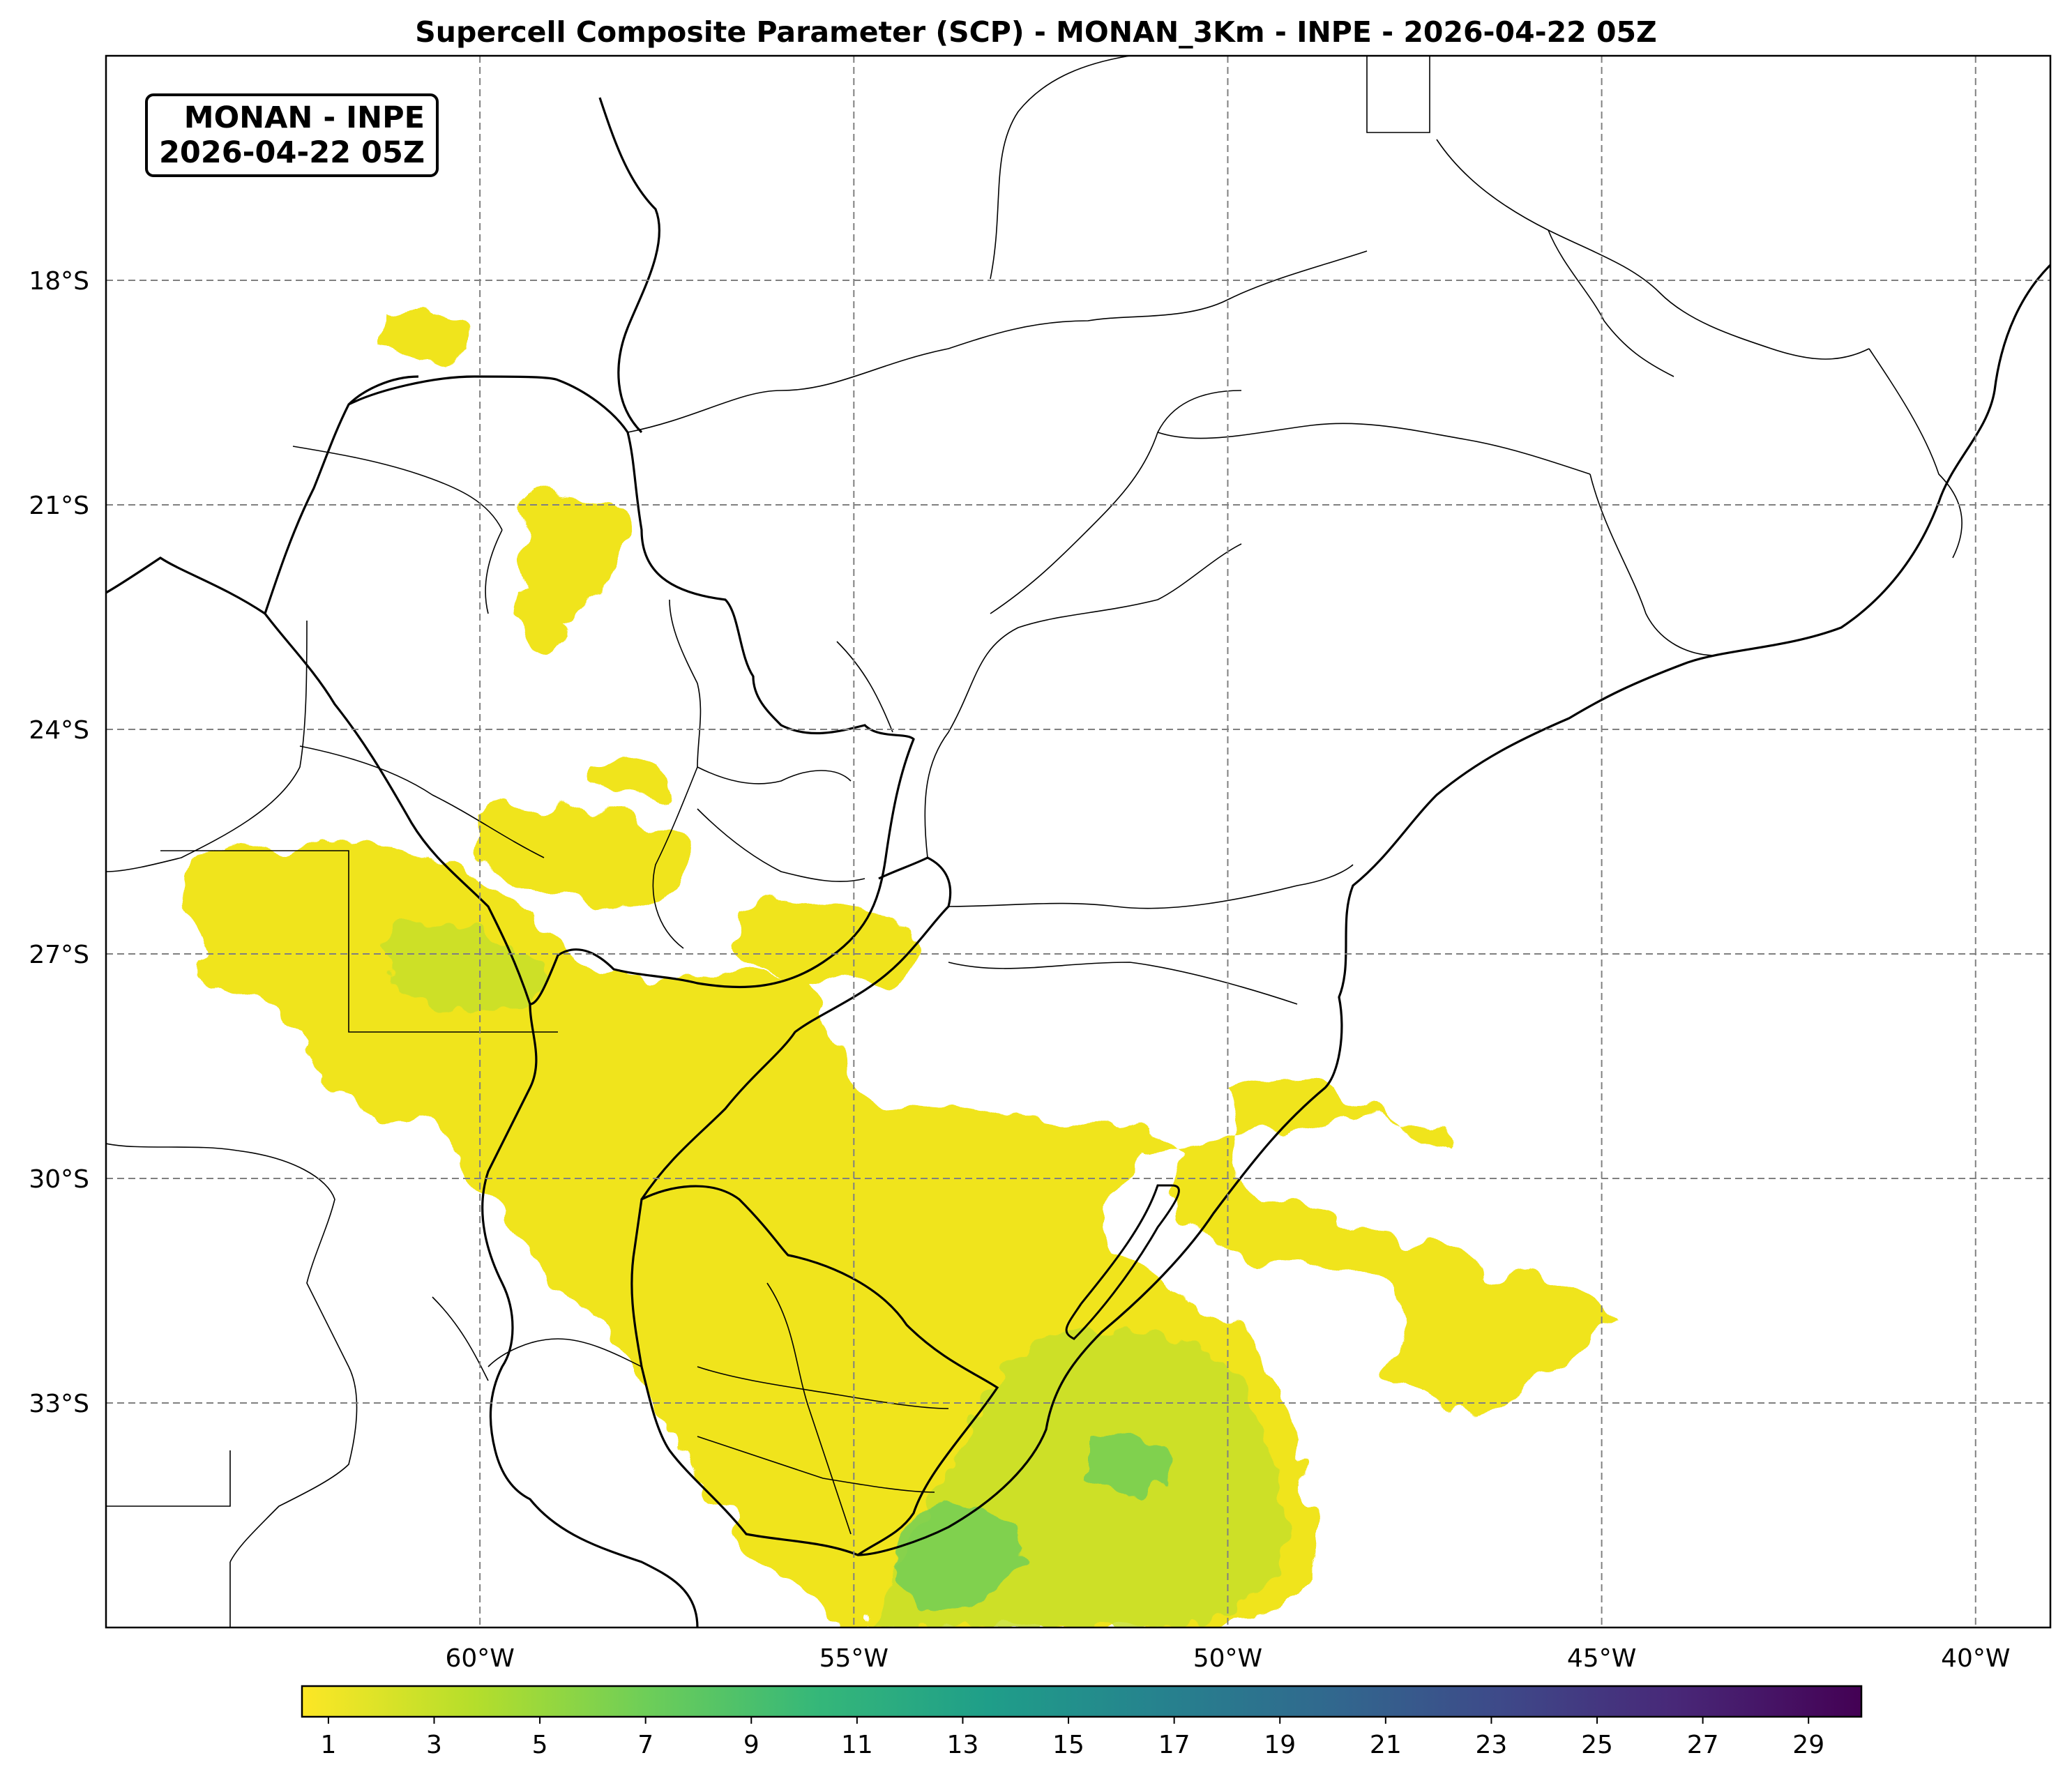 This screenshot has height=1783, width=2072. I want to click on lat-axis: 18°S 21°S 24°S 27°S 30°S 33°S, so click(59, 842).